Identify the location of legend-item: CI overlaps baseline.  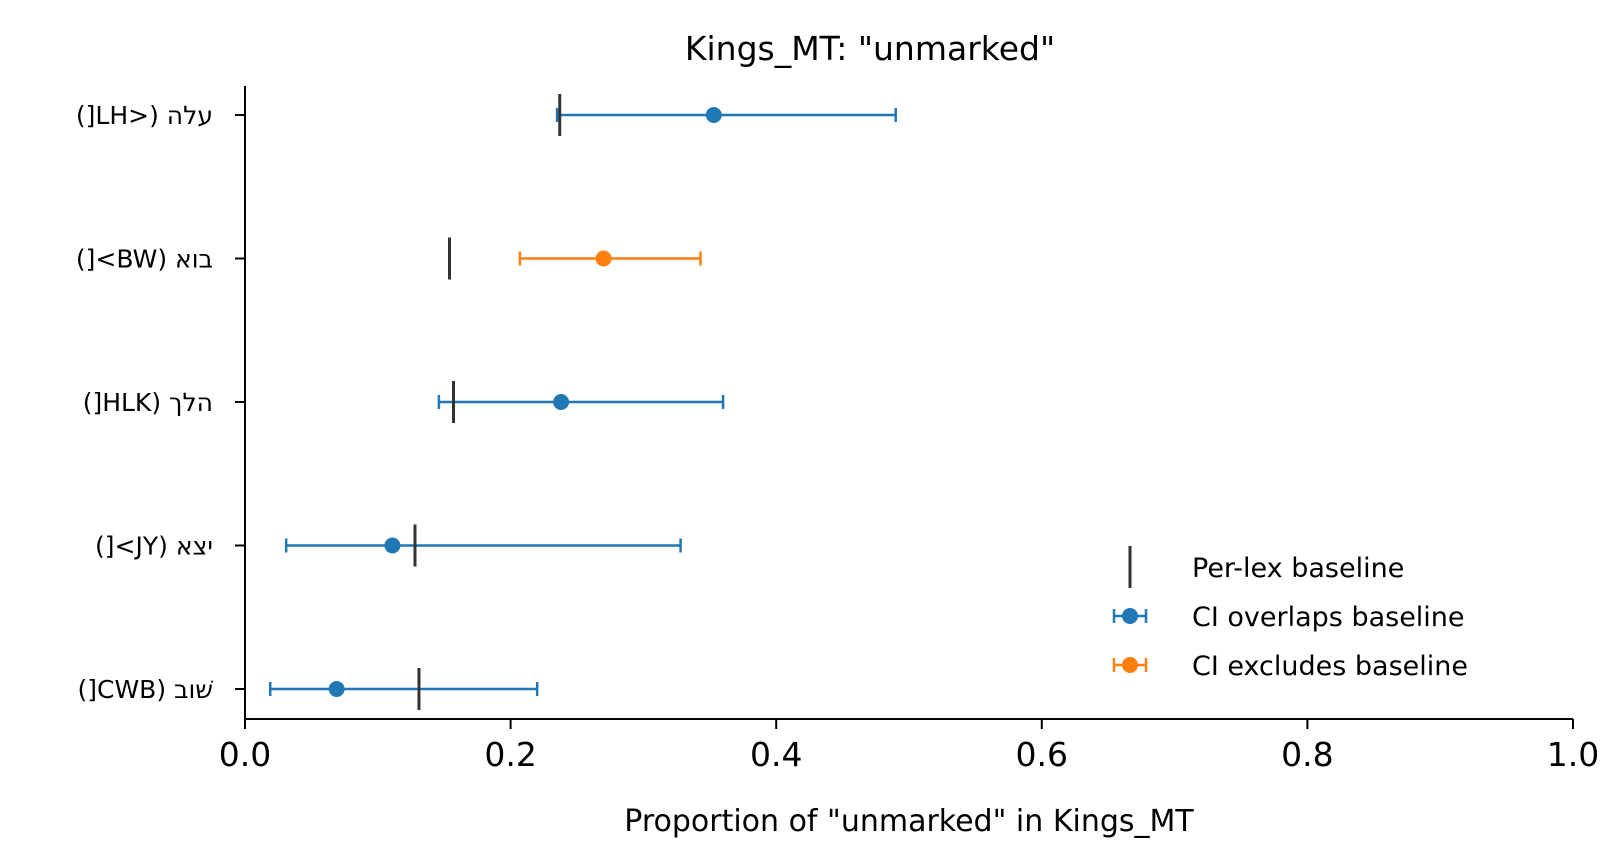
(1288, 617).